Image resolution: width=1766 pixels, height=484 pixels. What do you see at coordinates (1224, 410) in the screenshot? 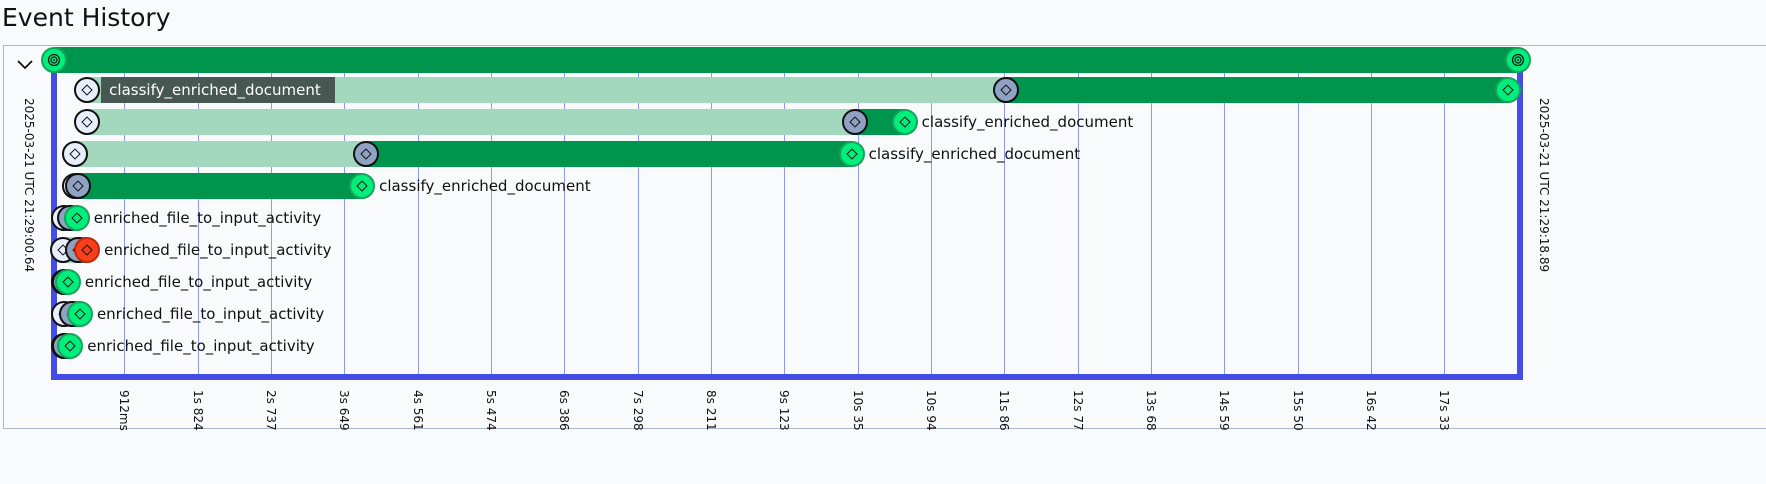
I see `axis-tick-label: 14s 59` at bounding box center [1224, 410].